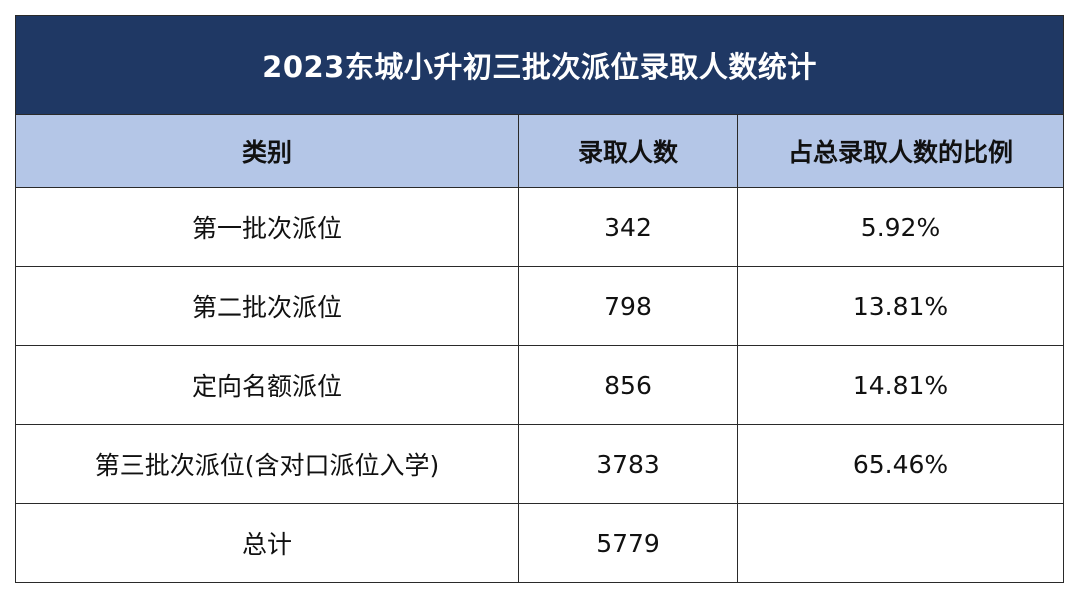  What do you see at coordinates (628, 543) in the screenshot?
I see `cell-count: 5779` at bounding box center [628, 543].